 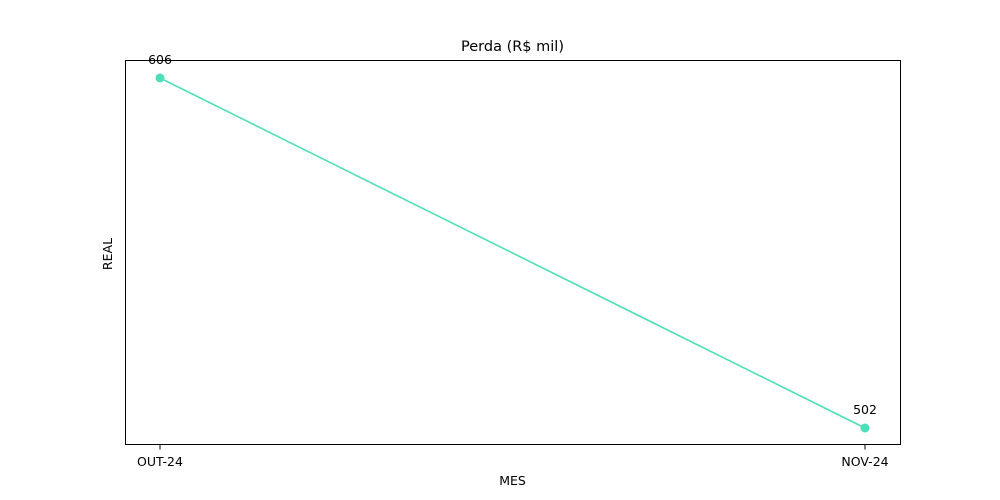 What do you see at coordinates (512, 47) in the screenshot?
I see `chart-title: Perda (R$ mil)` at bounding box center [512, 47].